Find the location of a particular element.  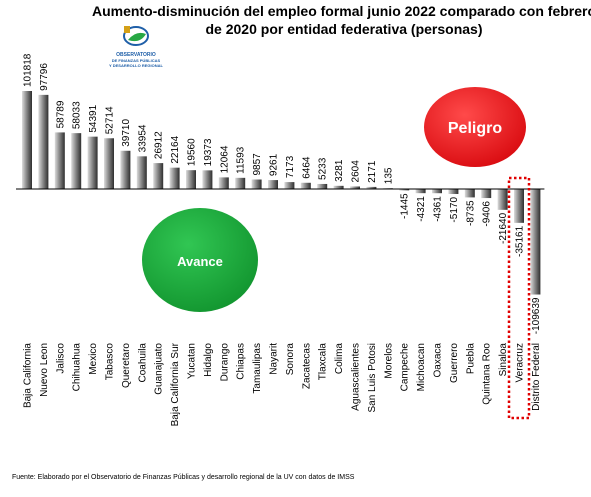

category-label: Aguascalientes is located at coordinates (356, 377).